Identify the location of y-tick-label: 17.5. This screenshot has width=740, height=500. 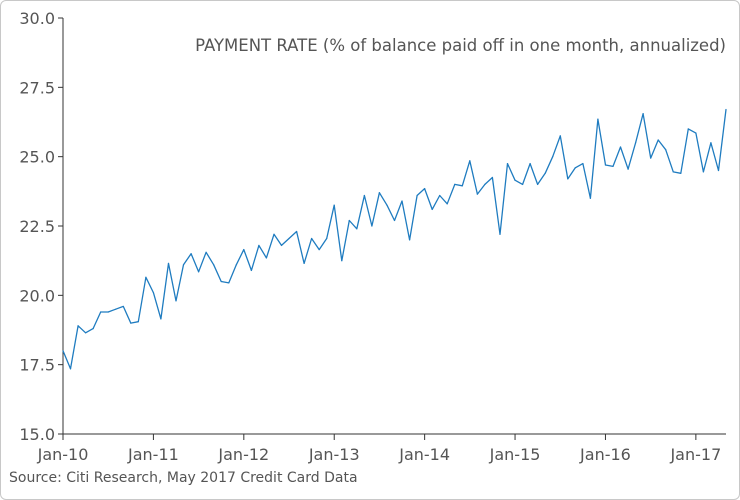
(37, 365).